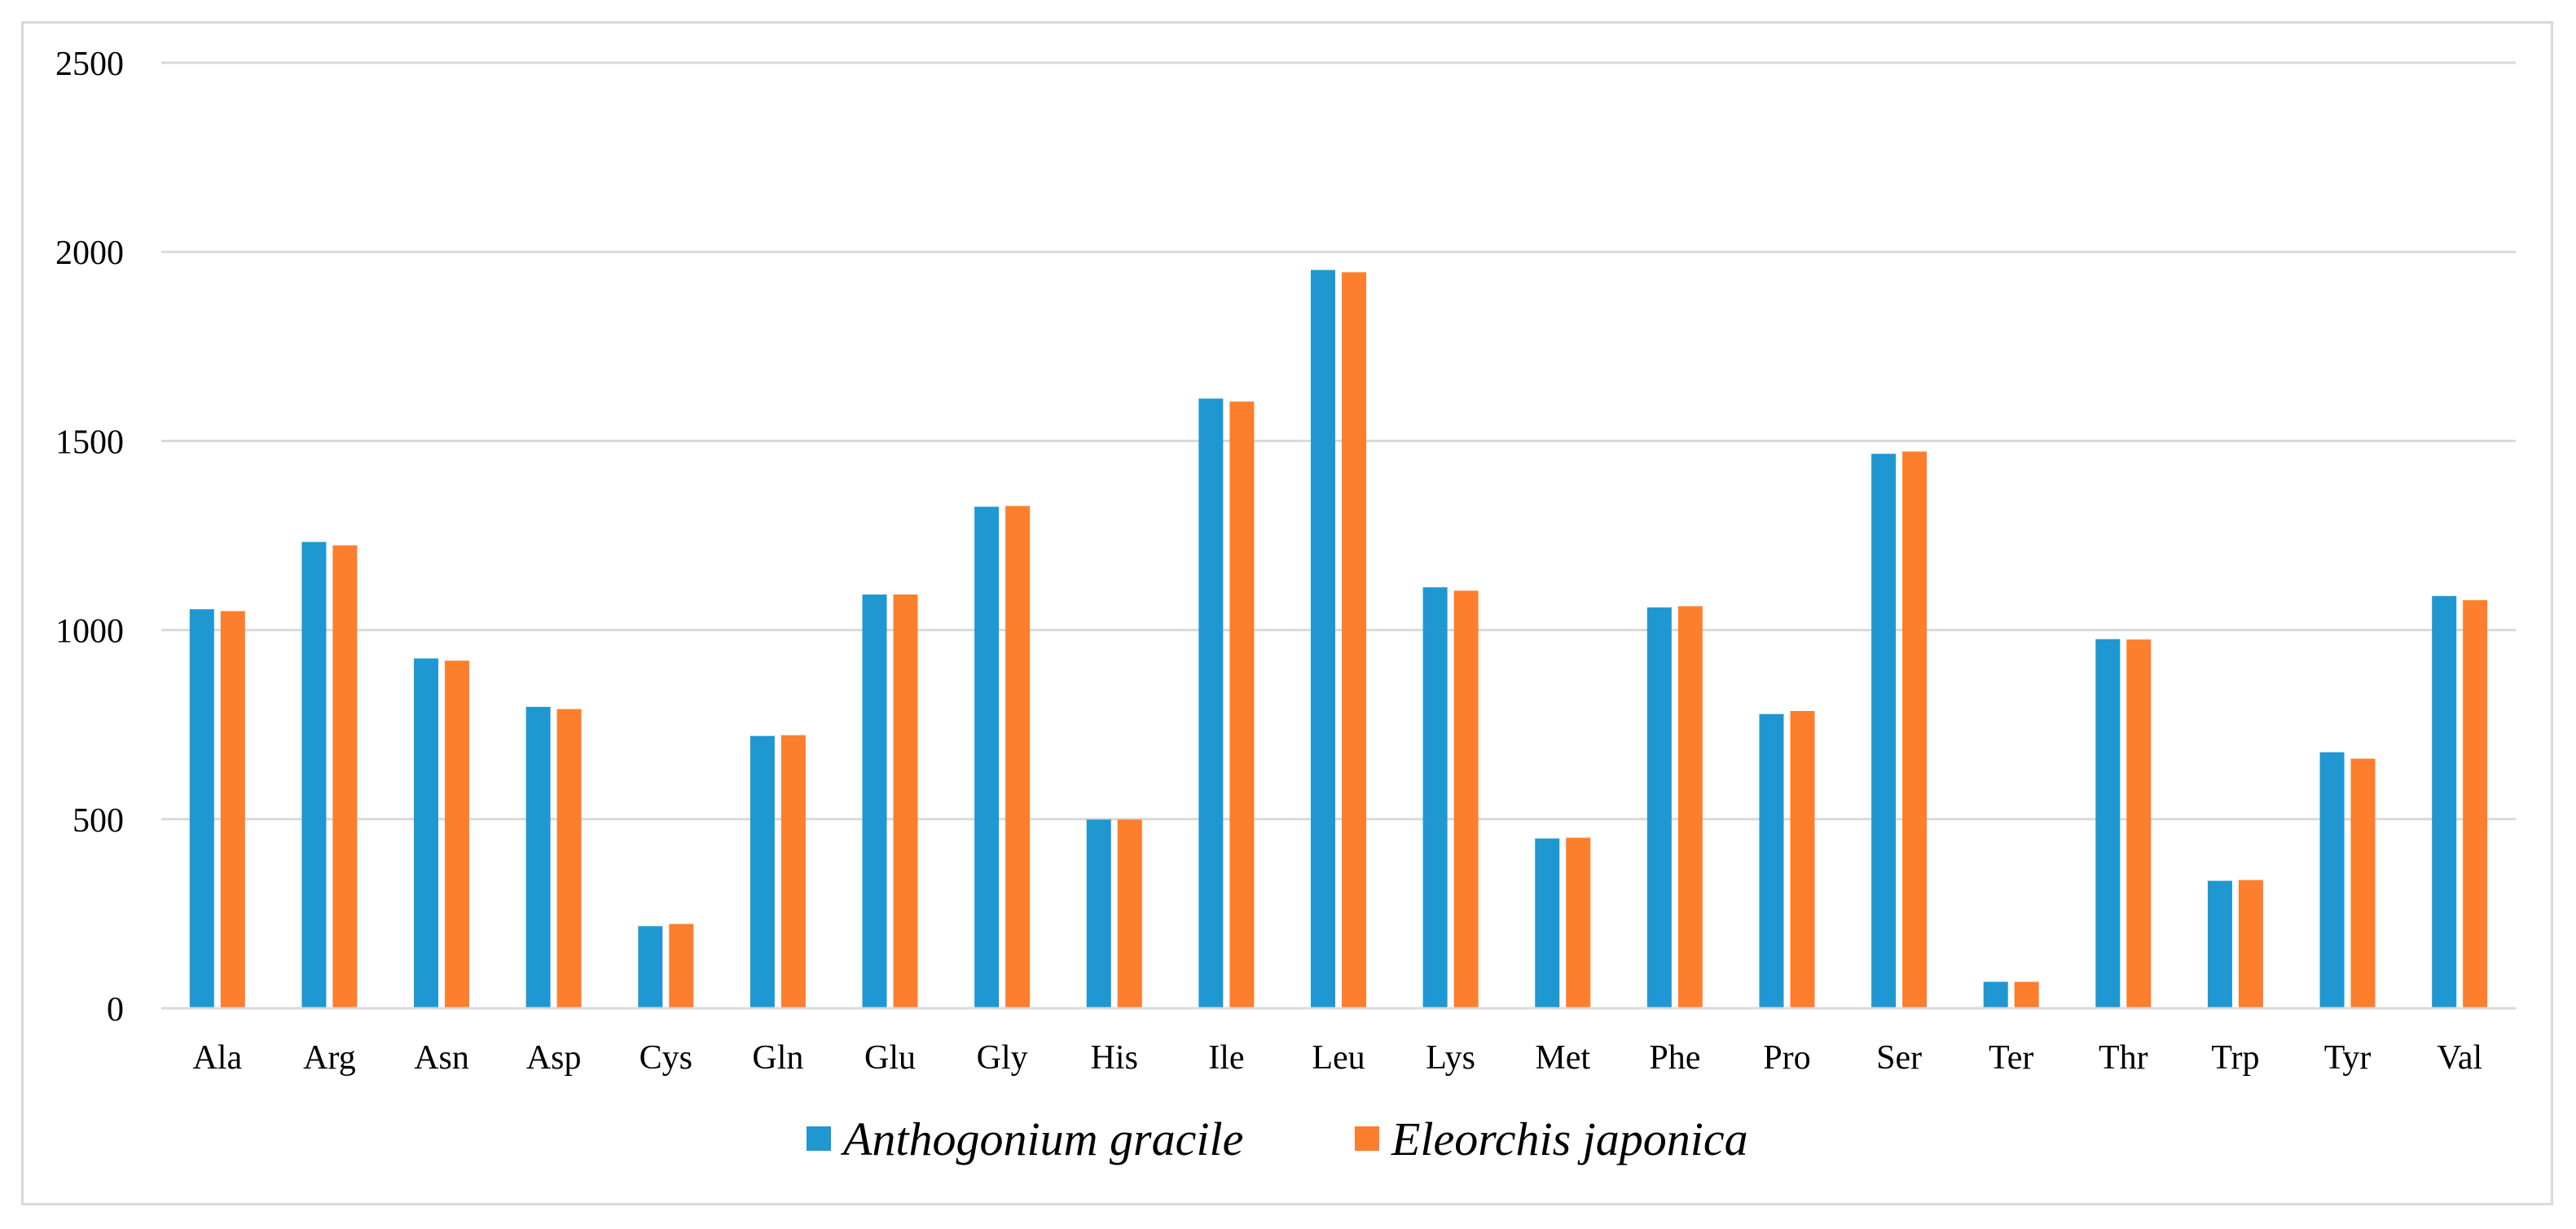  Describe the element at coordinates (329, 1058) in the screenshot. I see `x-tick-label: Arg` at that location.